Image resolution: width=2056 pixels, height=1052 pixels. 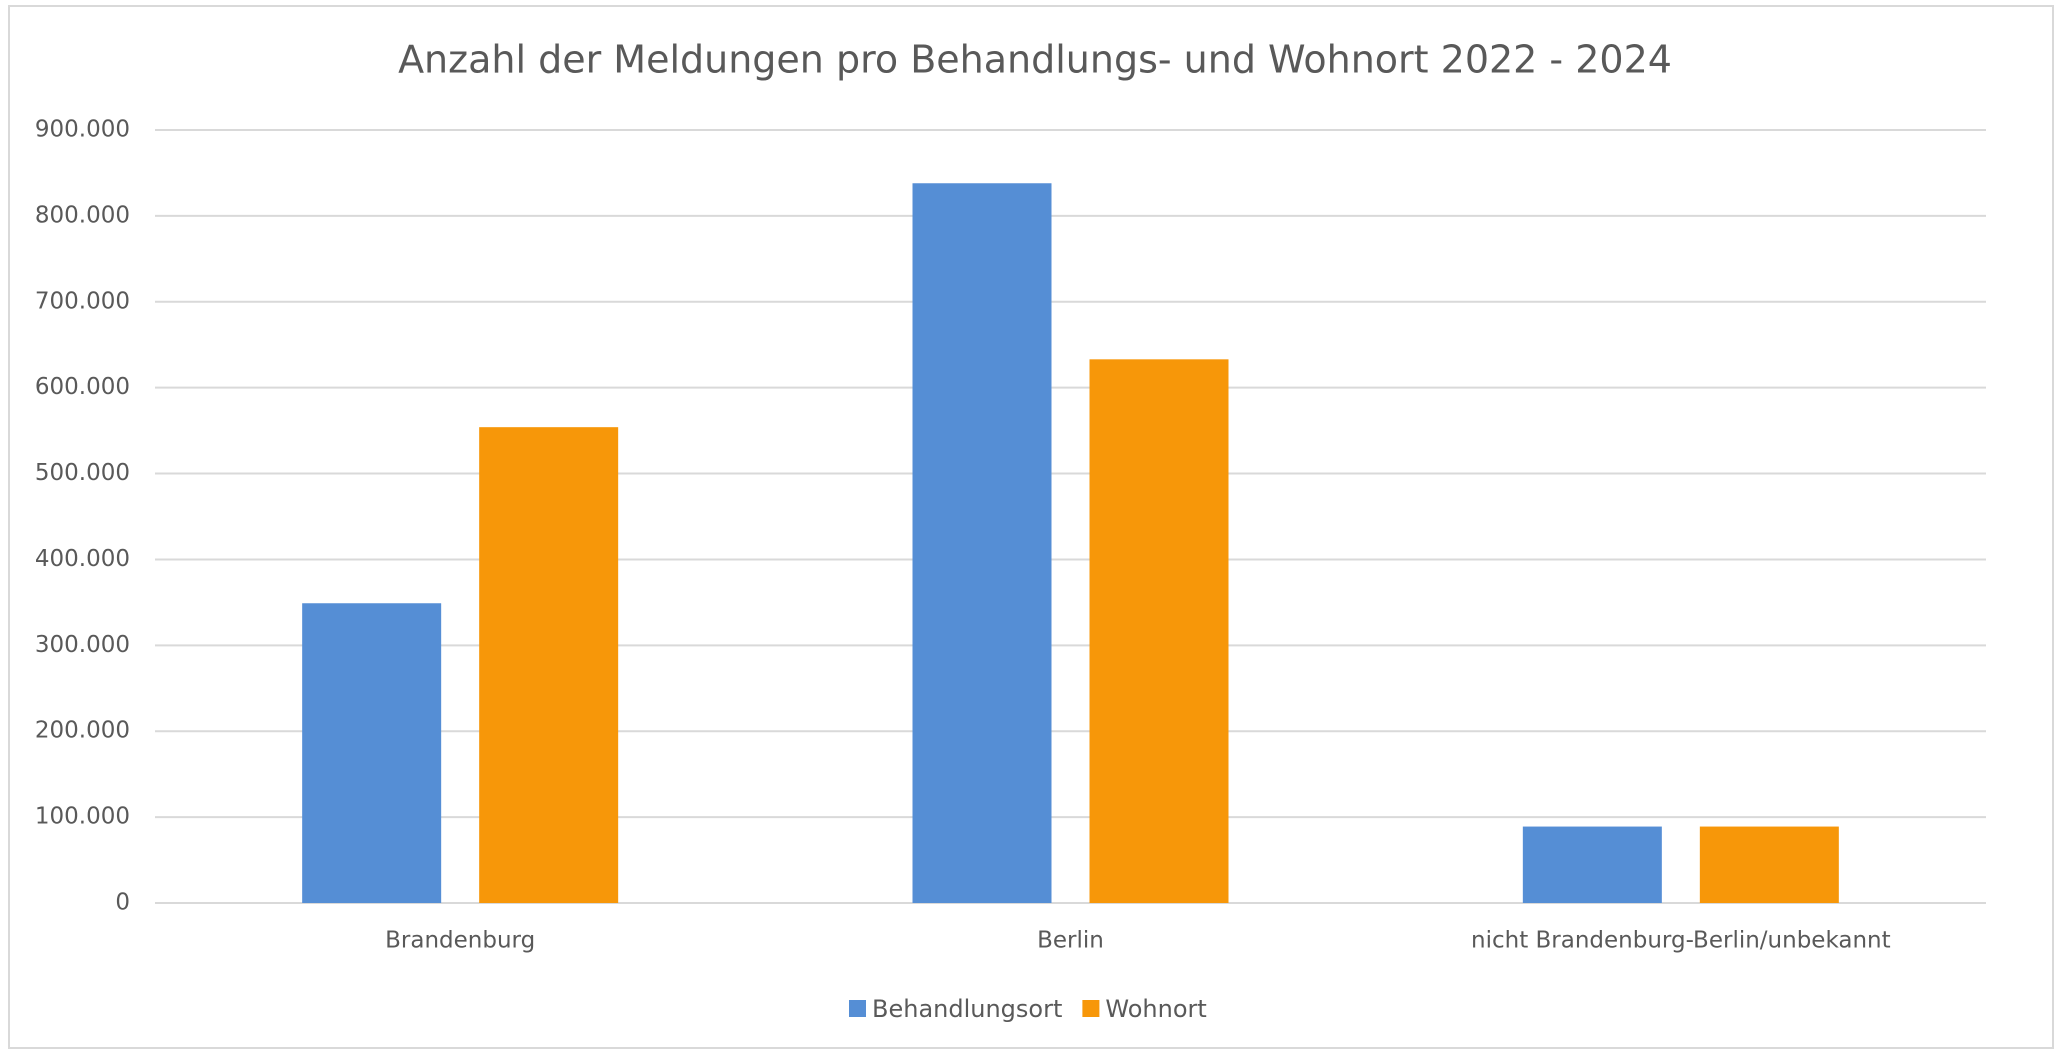 What do you see at coordinates (82, 731) in the screenshot?
I see `y-tick-label: 200.000` at bounding box center [82, 731].